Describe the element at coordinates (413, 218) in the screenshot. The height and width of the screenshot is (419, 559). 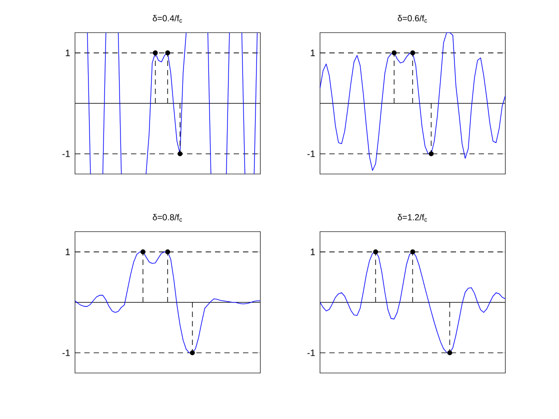
I see `chart-title: δ=1.2/f$_{c}$` at that location.